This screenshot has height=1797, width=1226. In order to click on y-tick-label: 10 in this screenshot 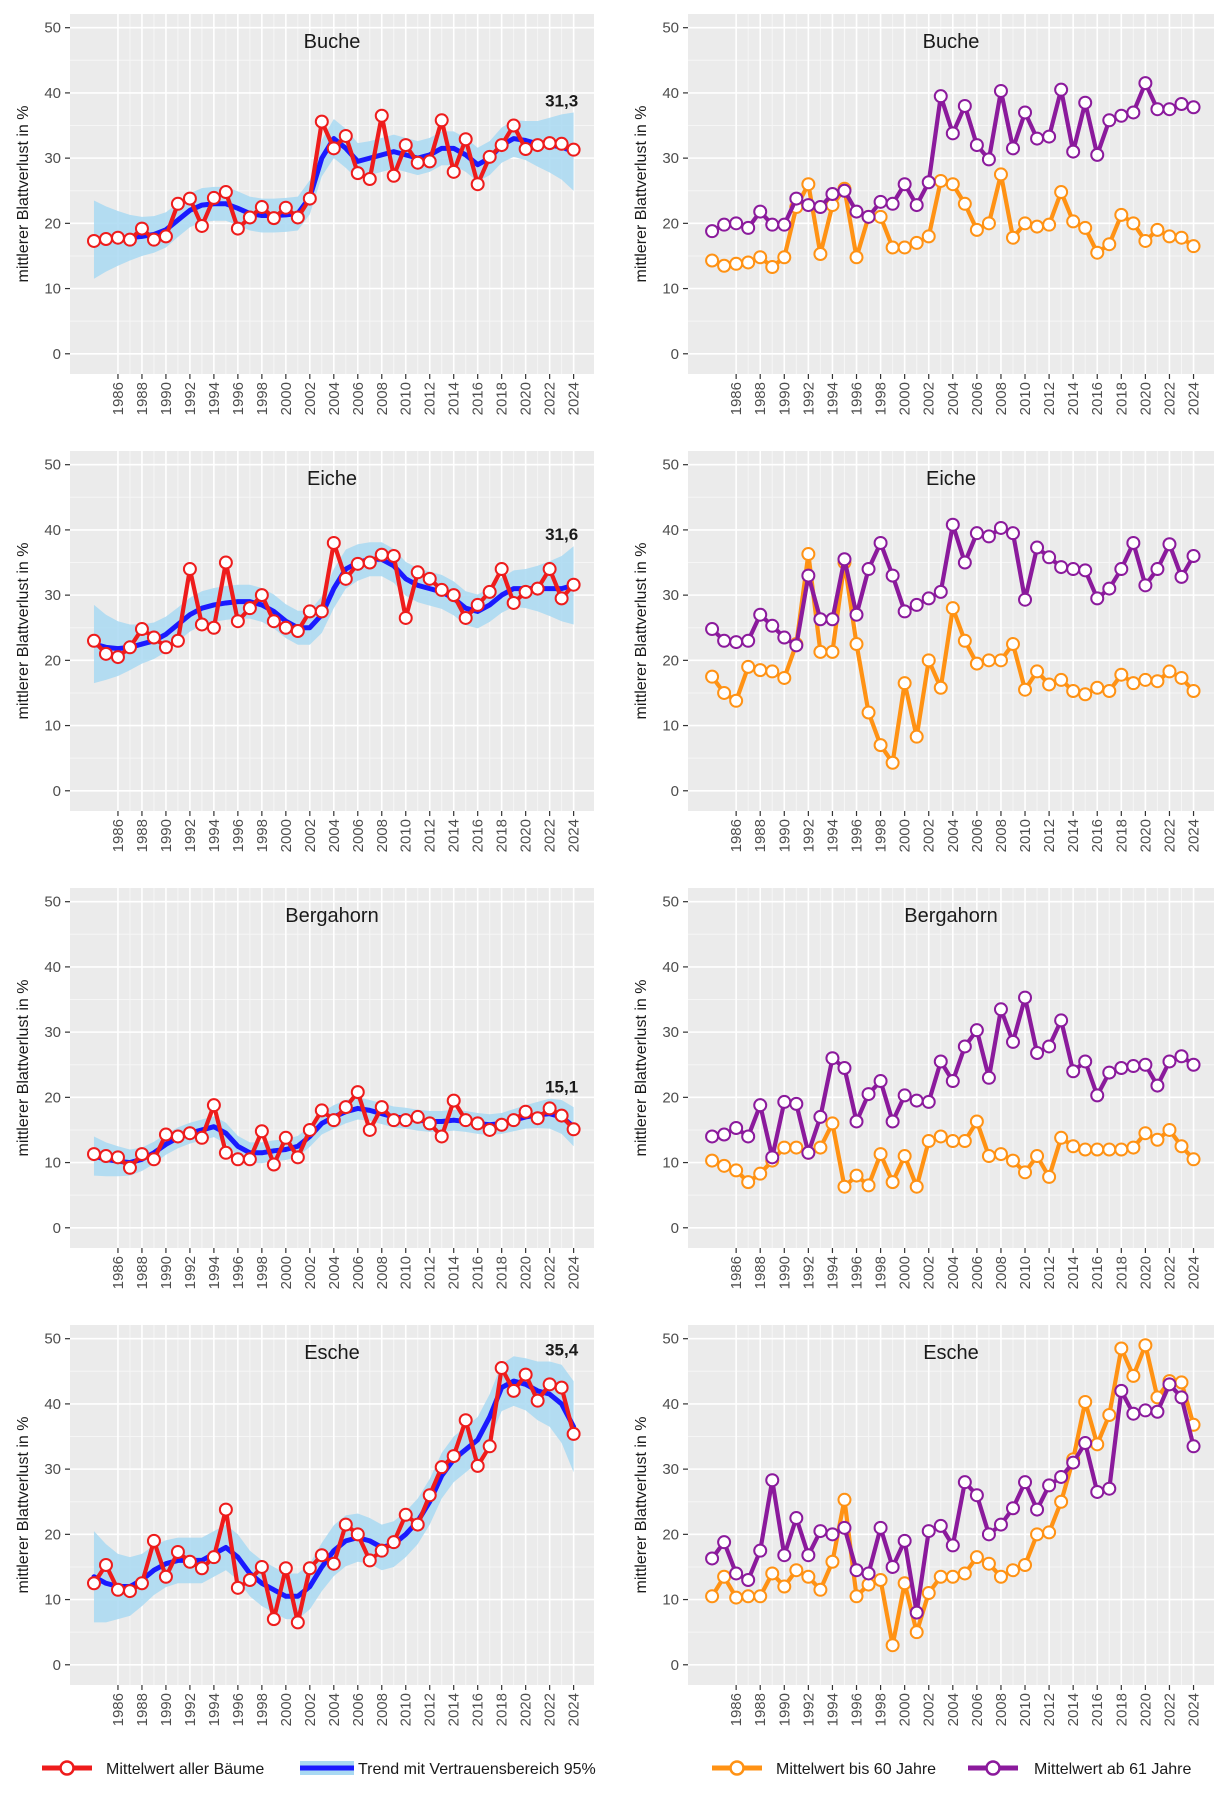, I will do `click(52, 289)`.